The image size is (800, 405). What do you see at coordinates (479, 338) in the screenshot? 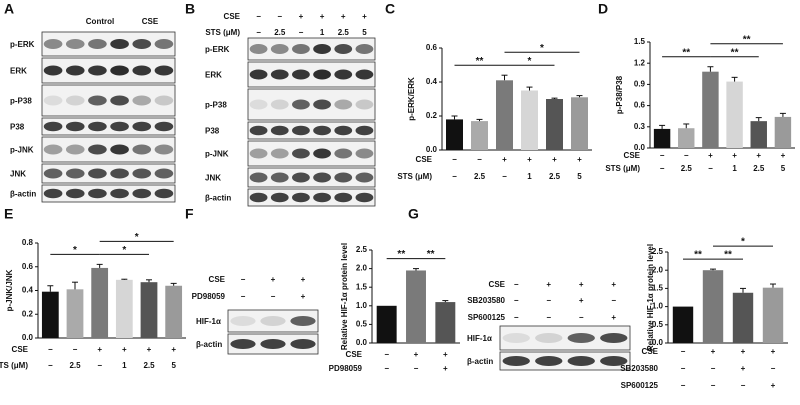
I see `row-label: HIF-1α` at bounding box center [479, 338].